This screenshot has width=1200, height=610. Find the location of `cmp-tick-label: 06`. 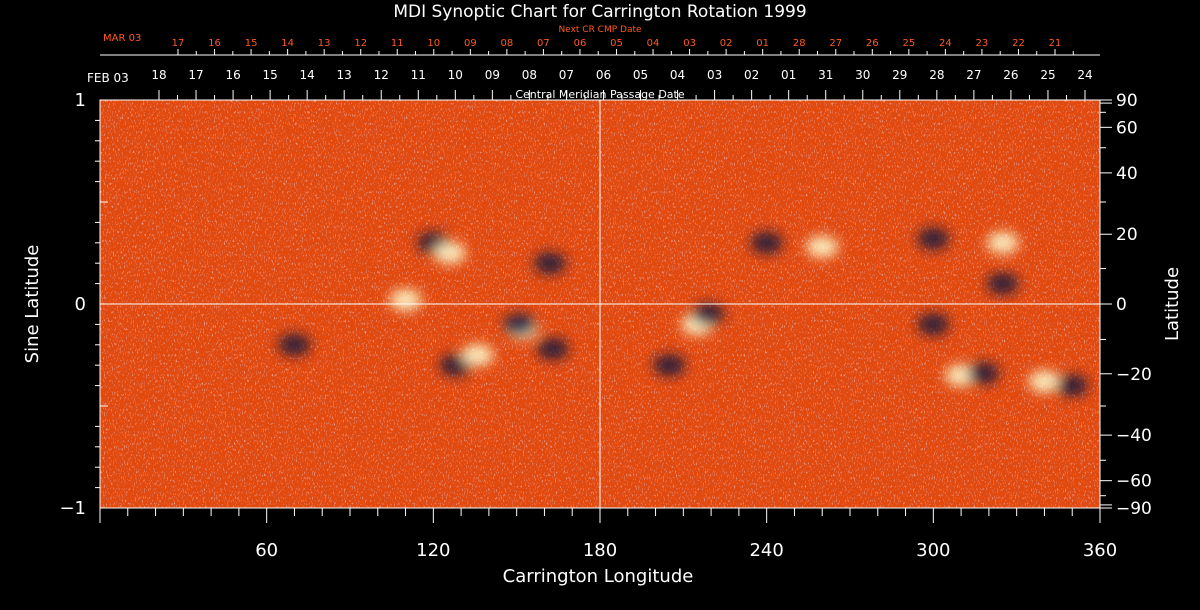

cmp-tick-label: 06 is located at coordinates (603, 75).